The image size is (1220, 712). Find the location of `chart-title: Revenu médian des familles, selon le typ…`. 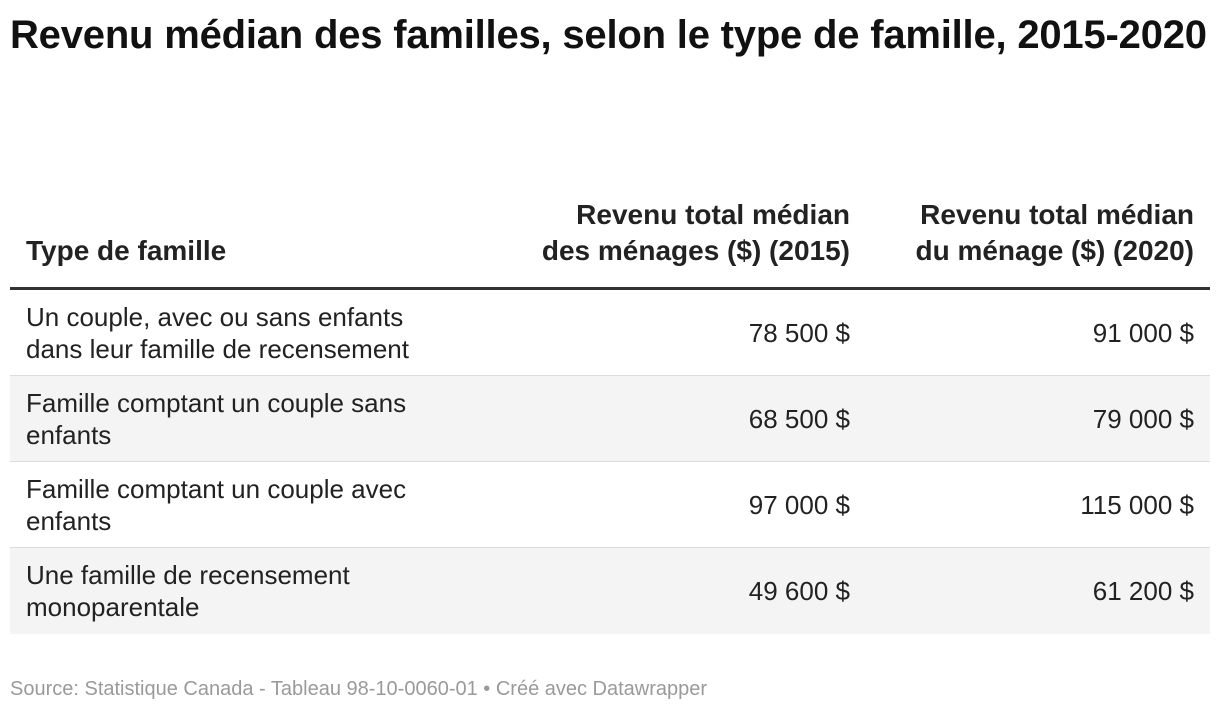

chart-title: Revenu médian des familles, selon le typ… is located at coordinates (608, 35).